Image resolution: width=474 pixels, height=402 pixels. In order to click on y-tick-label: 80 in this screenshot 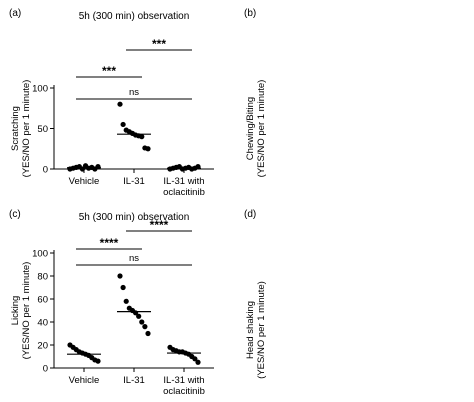, I will do `click(42, 277)`.